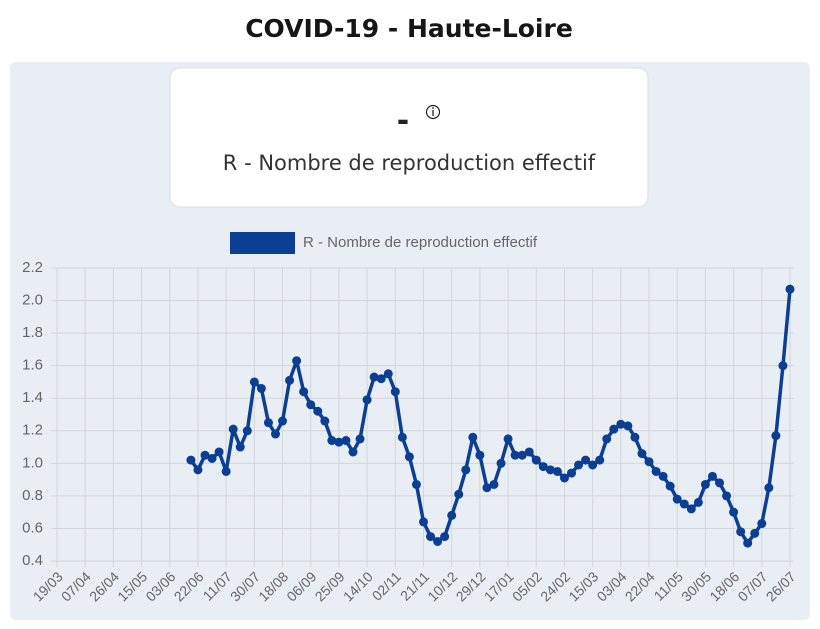  I want to click on card-label: R - Nombre de reproduction effectif, so click(409, 163).